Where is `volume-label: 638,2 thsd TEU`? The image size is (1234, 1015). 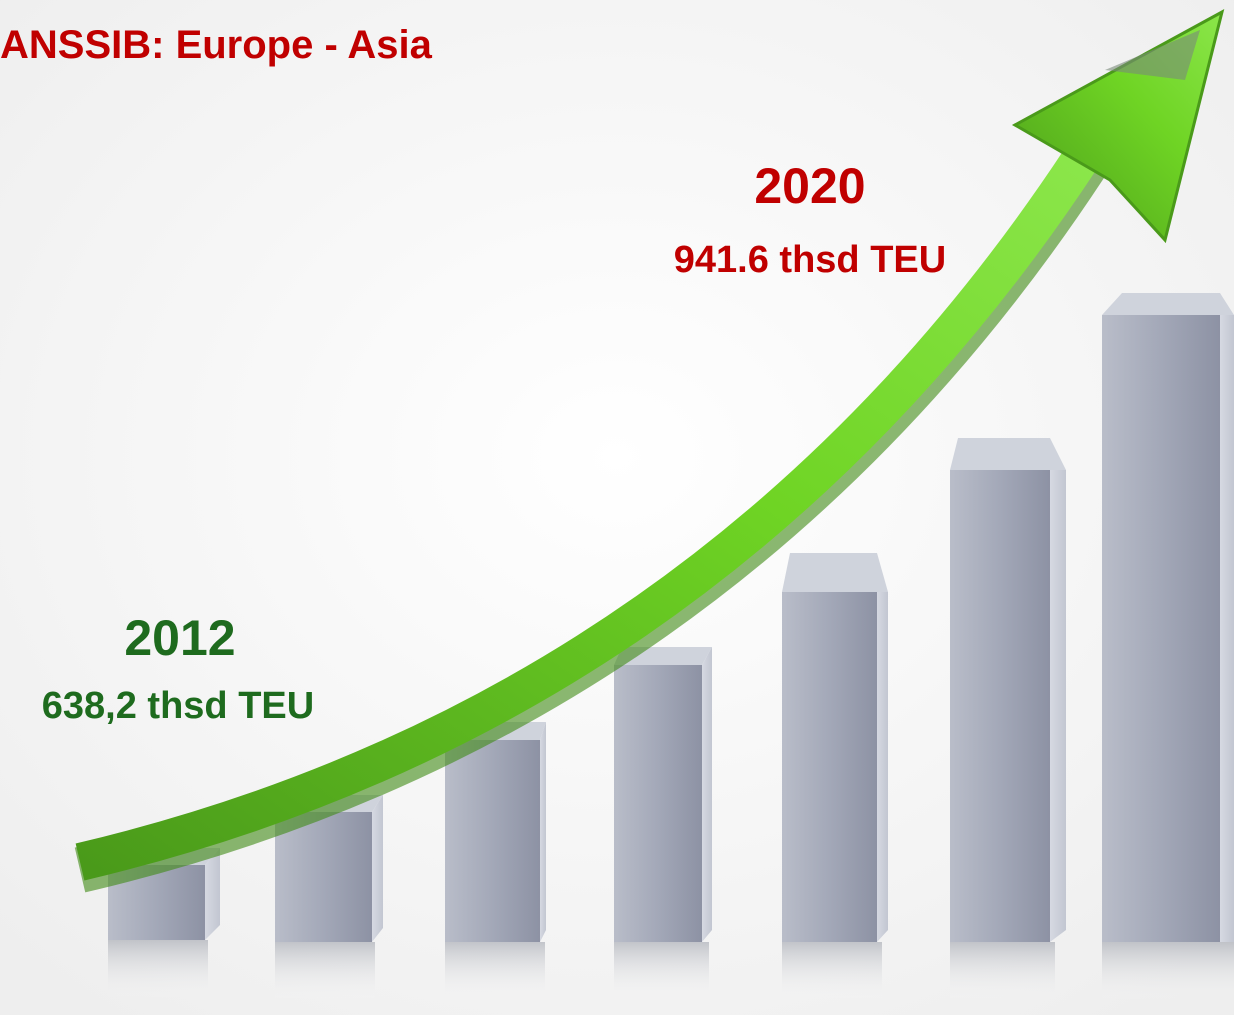
volume-label: 638,2 thsd TEU is located at coordinates (178, 706).